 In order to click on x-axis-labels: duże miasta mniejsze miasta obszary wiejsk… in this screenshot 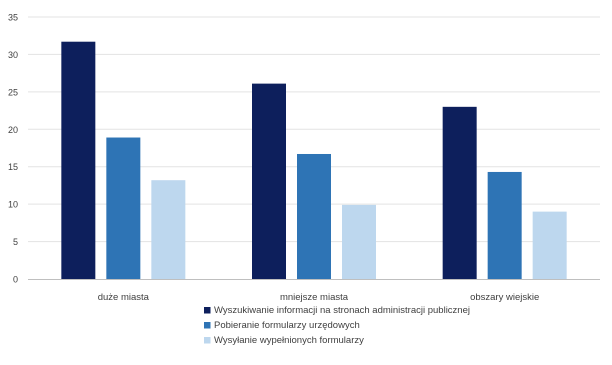, I will do `click(319, 297)`.